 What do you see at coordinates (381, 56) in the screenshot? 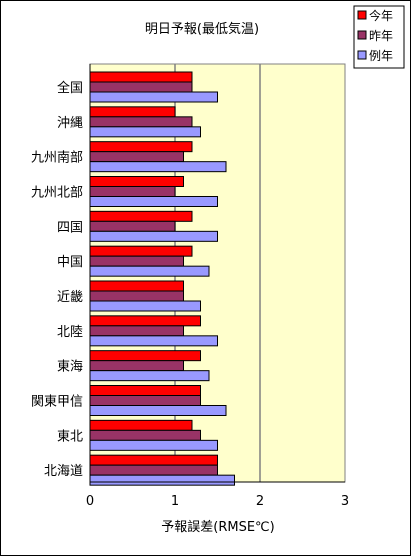
I see `legend-label-2: 例年` at bounding box center [381, 56].